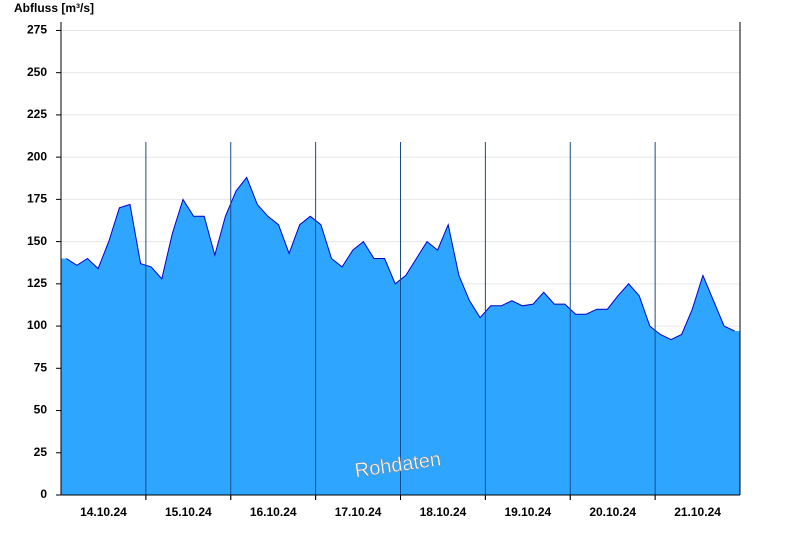  Describe the element at coordinates (527, 512) in the screenshot. I see `x-tick-label: 19.10.24` at that location.